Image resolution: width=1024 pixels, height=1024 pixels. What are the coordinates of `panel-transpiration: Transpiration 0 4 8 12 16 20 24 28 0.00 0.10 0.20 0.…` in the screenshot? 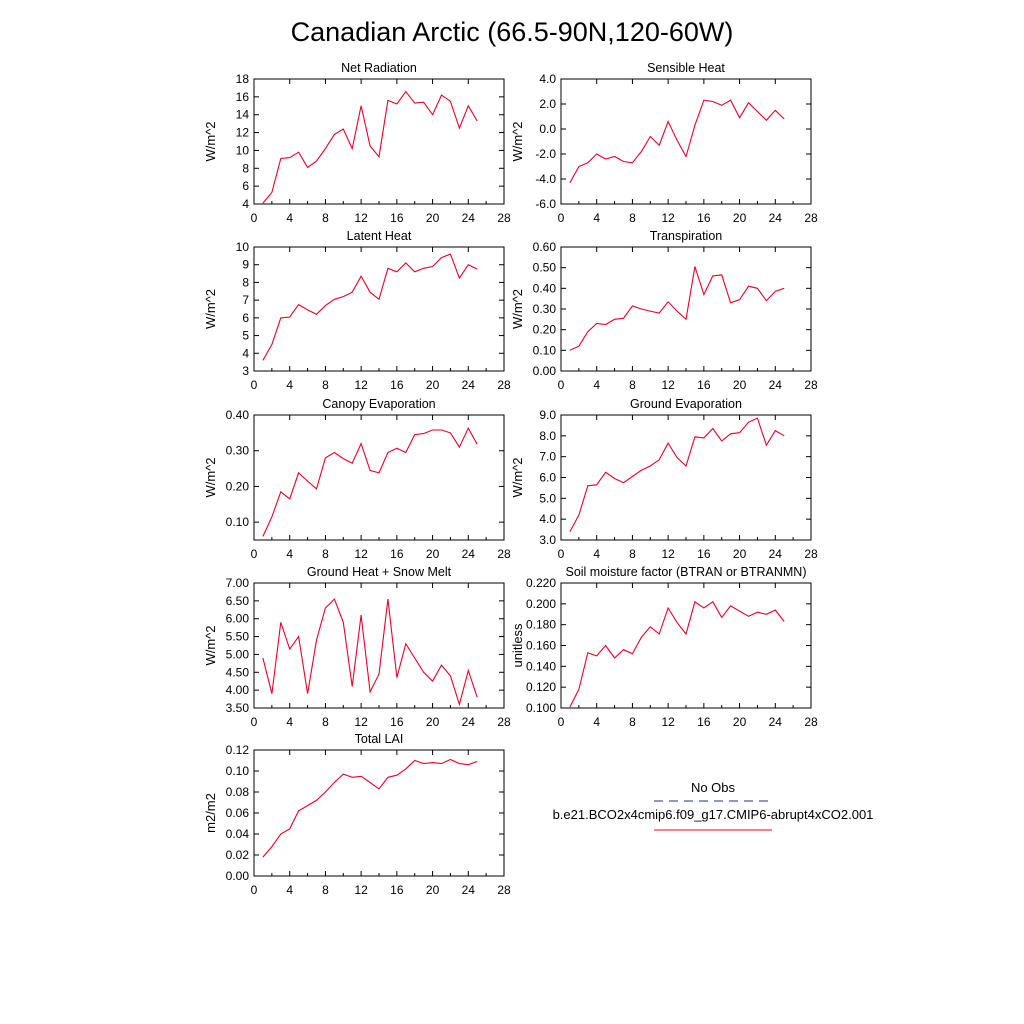 It's located at (664, 310).